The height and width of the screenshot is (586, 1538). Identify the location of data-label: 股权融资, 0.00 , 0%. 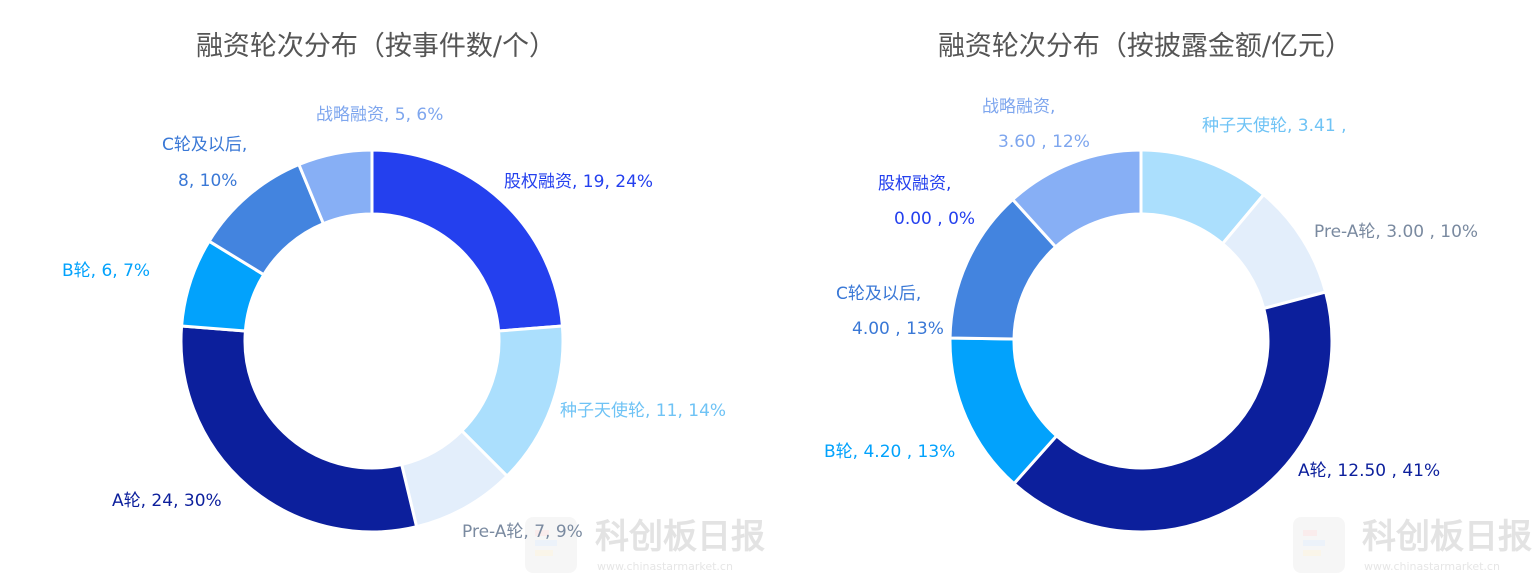
(926, 201).